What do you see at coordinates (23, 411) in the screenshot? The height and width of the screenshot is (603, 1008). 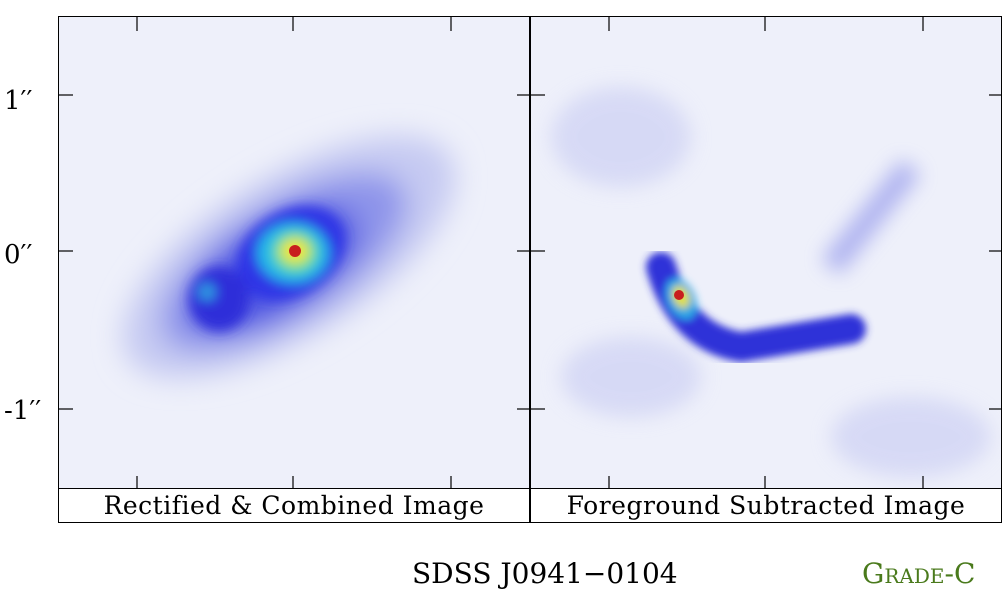 I see `ytick-label-minus1: -1′′` at bounding box center [23, 411].